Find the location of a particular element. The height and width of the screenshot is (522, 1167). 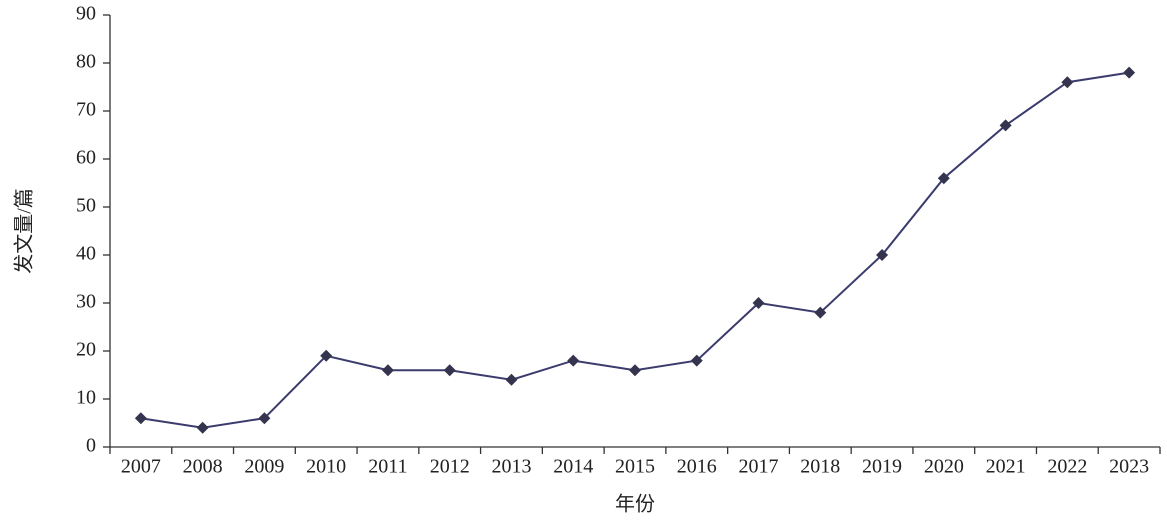

y-tick-label: 0 is located at coordinates (91, 446).